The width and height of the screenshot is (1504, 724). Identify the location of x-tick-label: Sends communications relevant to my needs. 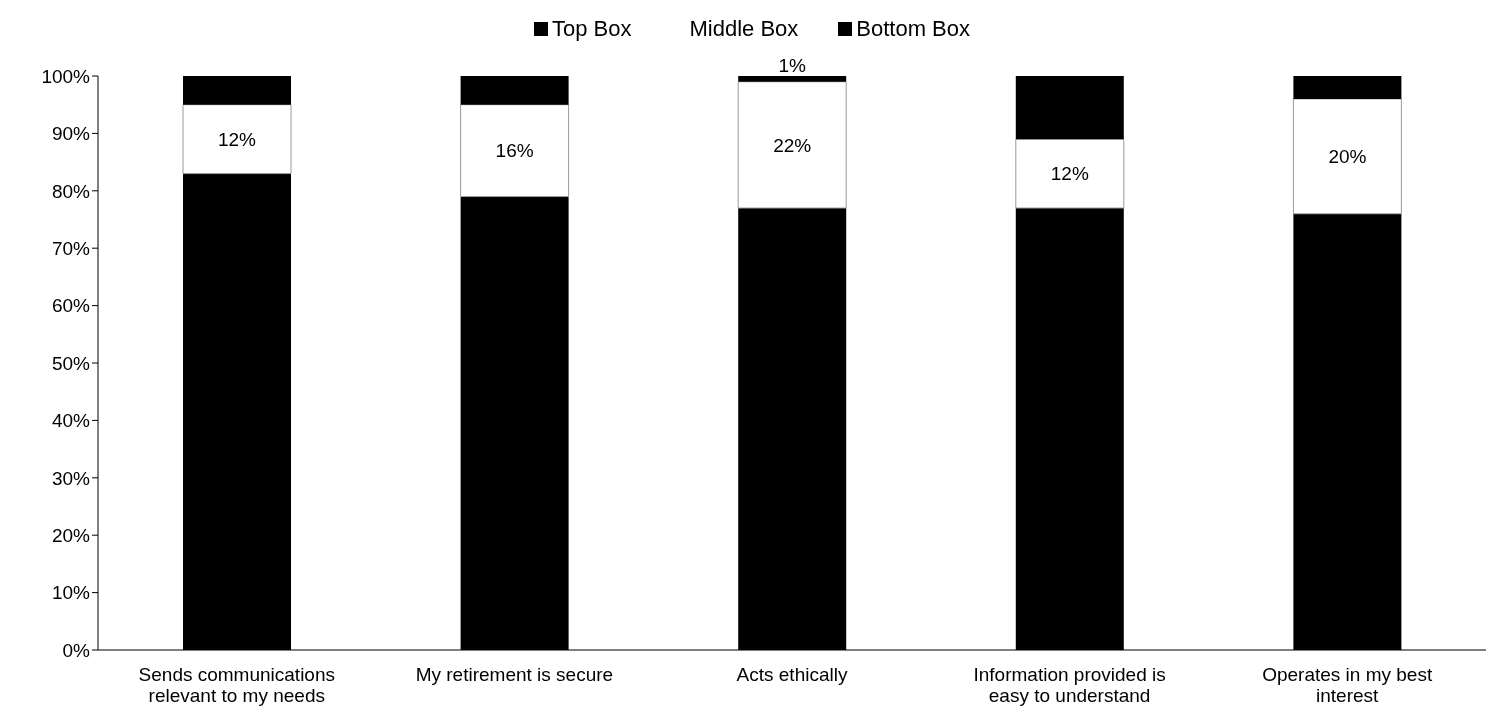
(237, 685).